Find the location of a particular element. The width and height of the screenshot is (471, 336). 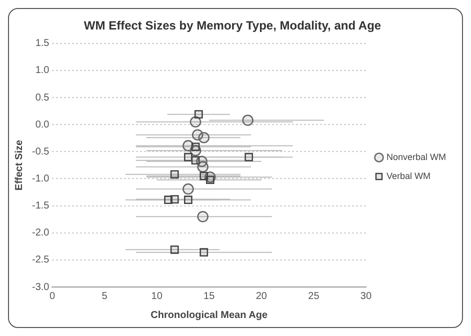

x-tick-label: 30 is located at coordinates (366, 296).